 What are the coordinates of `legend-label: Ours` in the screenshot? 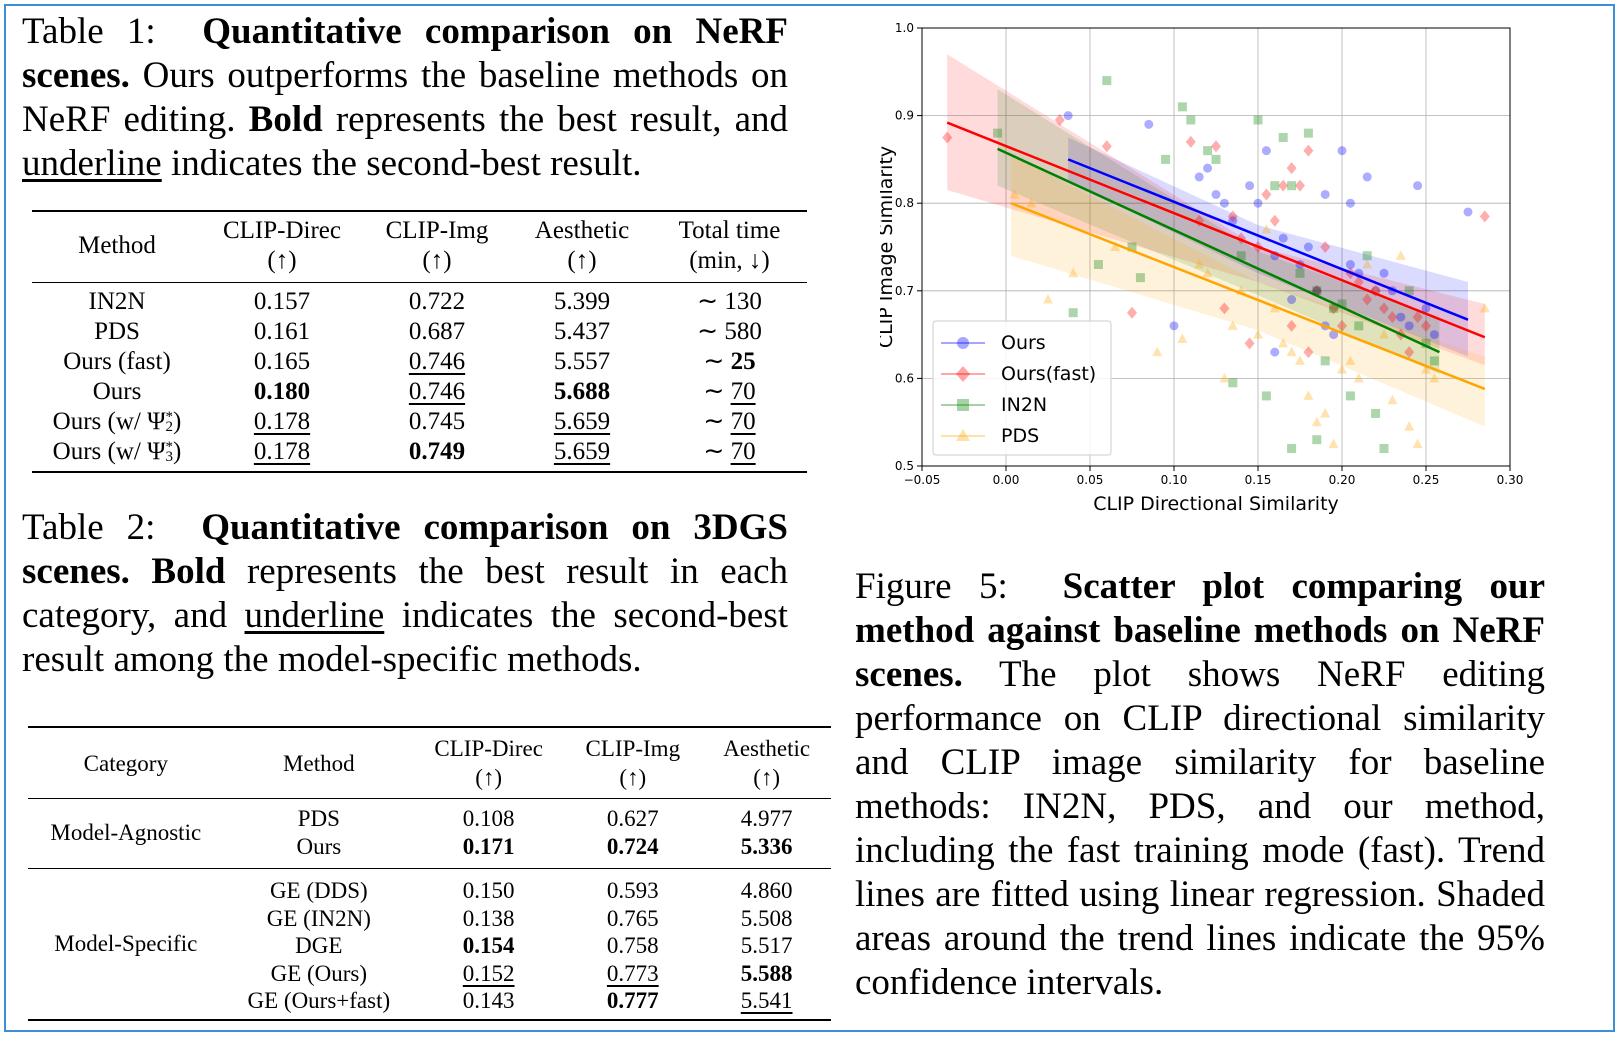 It's located at (1023, 343).